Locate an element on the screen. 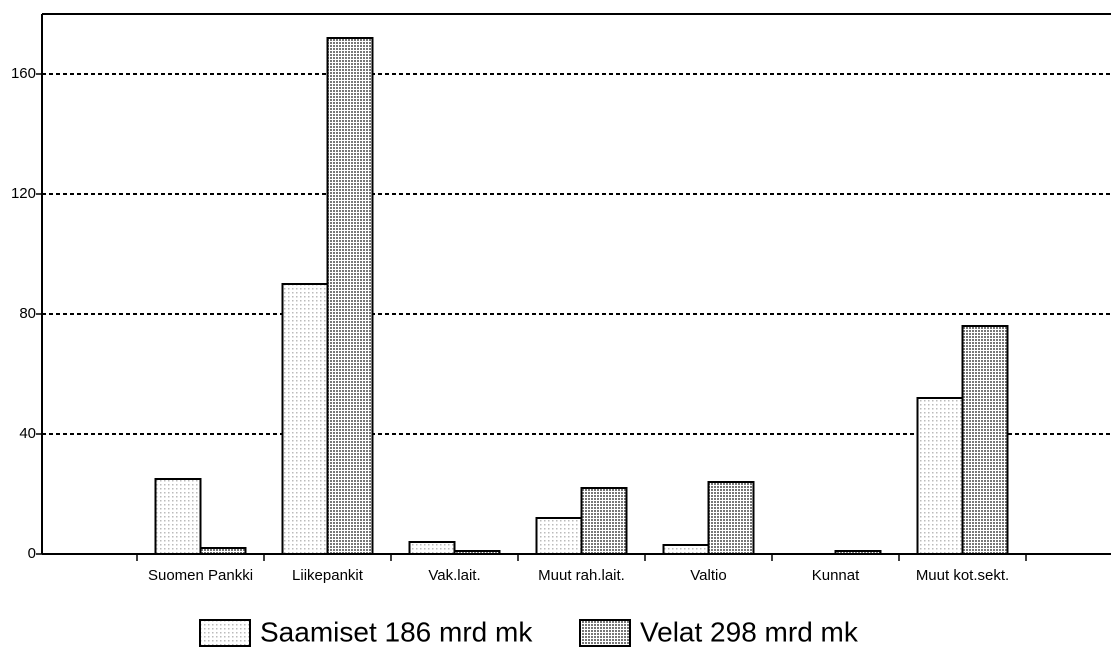 The width and height of the screenshot is (1111, 650). legend-label: Saamiset 186 mrd mk is located at coordinates (396, 631).